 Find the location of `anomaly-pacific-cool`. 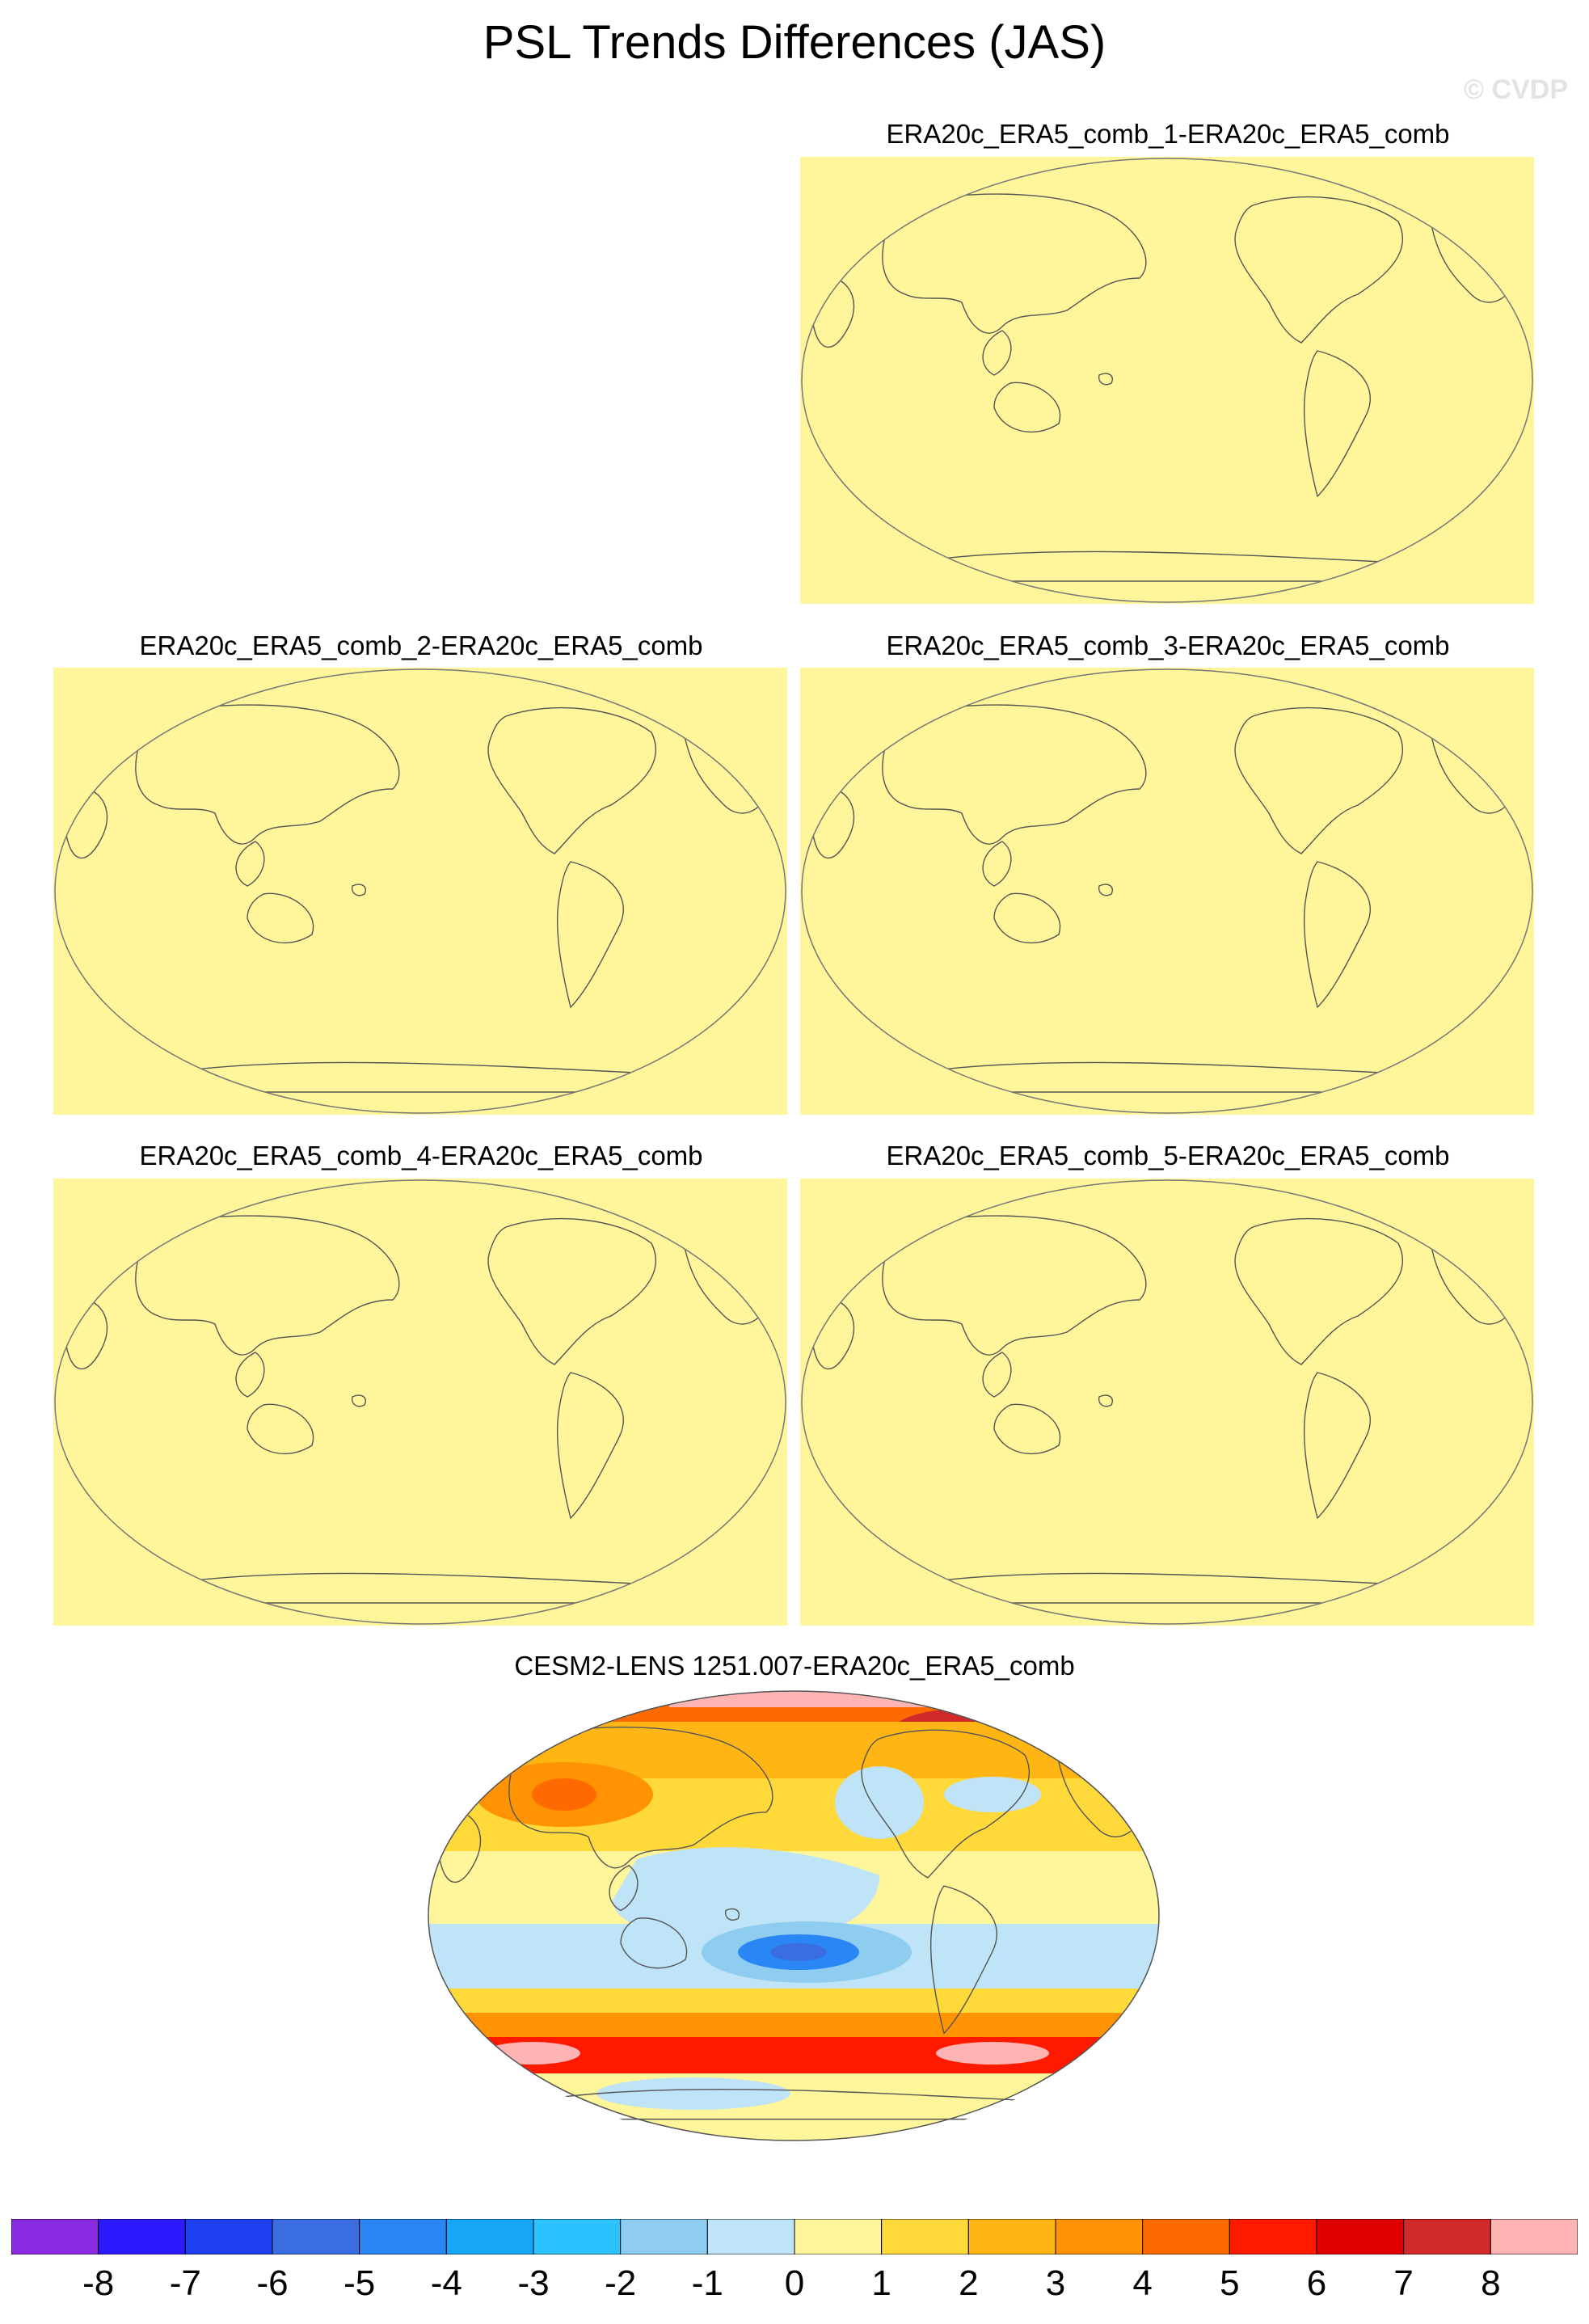

anomaly-pacific-cool is located at coordinates (746, 1895).